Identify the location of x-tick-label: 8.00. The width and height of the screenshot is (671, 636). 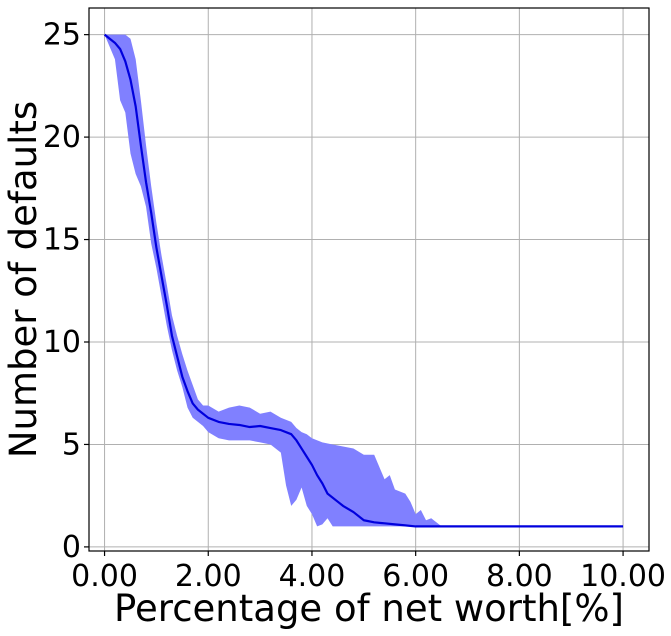
(519, 576).